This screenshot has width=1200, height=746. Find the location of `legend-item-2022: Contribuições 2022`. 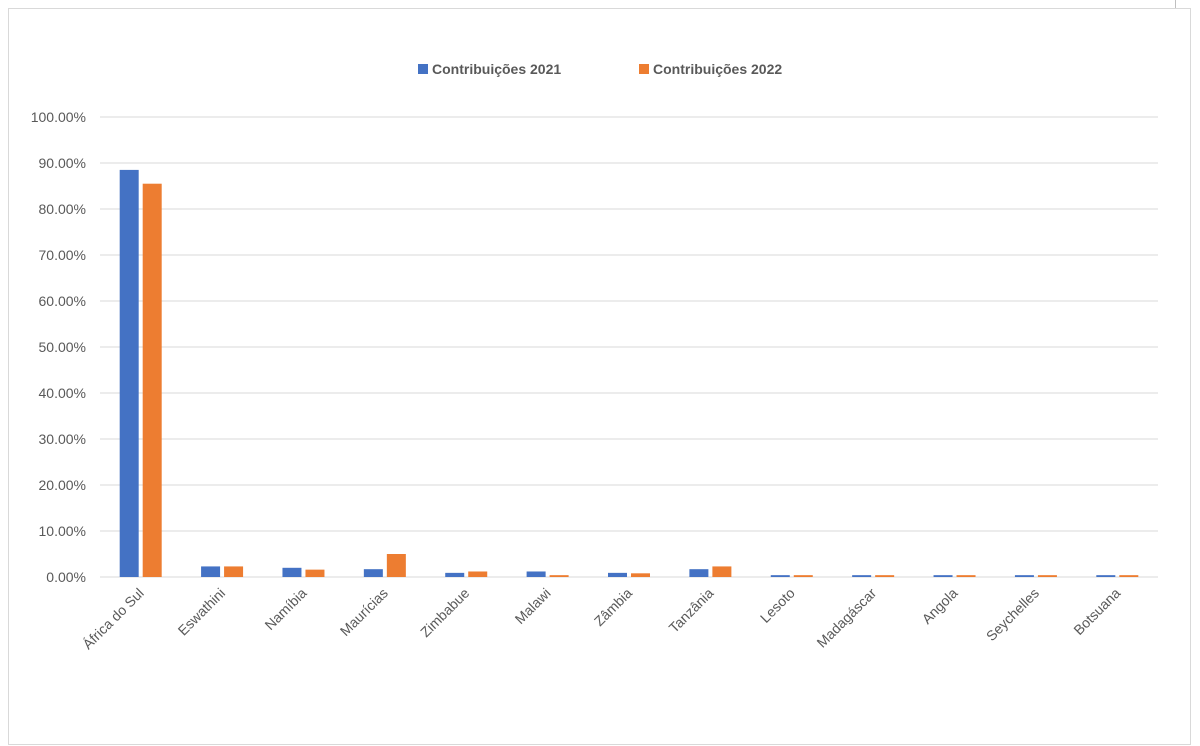

legend-item-2022: Contribuições 2022 is located at coordinates (710, 69).